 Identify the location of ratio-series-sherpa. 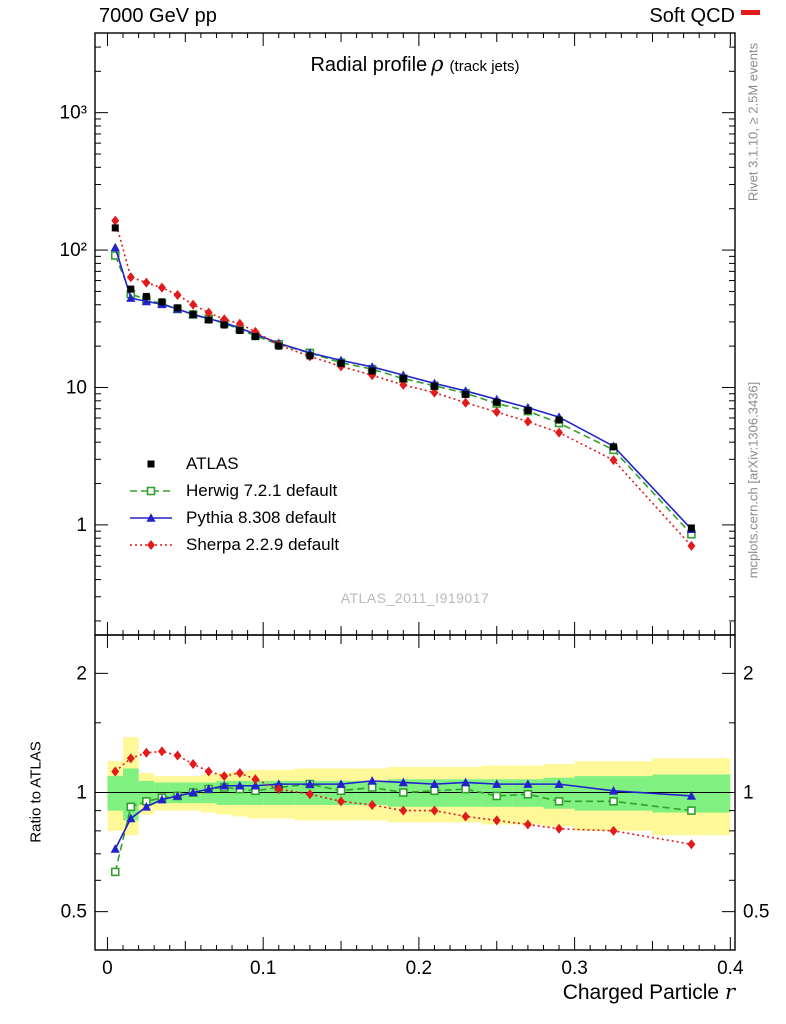
(403, 798).